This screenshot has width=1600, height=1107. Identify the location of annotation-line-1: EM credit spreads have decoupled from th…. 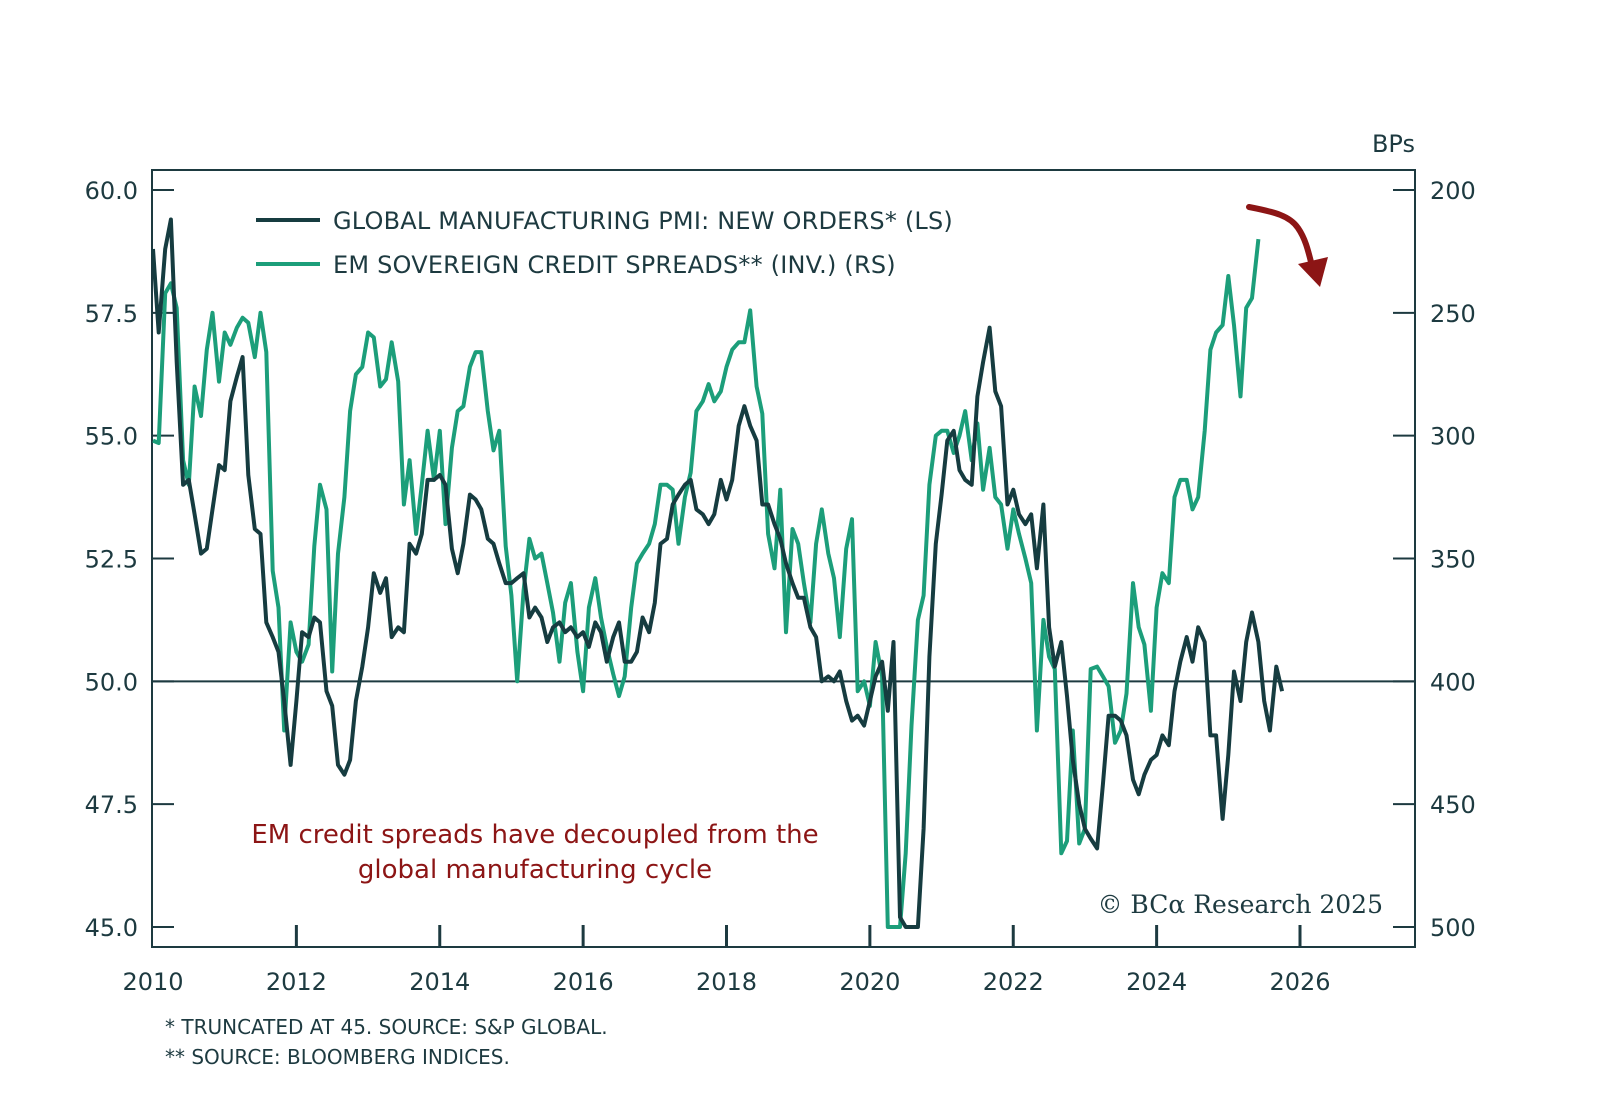
(534, 835).